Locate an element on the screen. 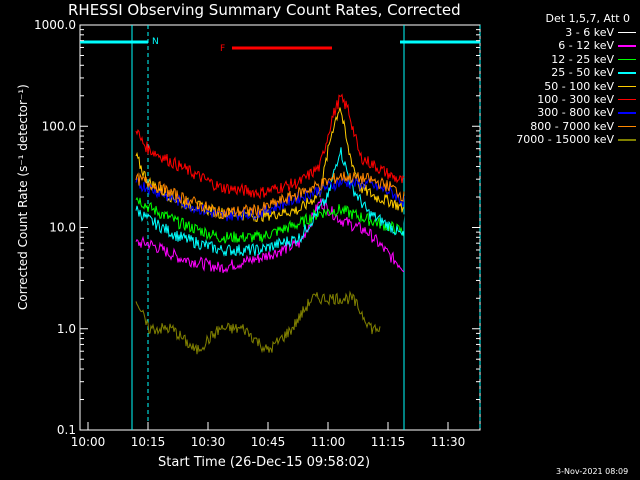  y-tick-label-3: 100.0 is located at coordinates (59, 126).